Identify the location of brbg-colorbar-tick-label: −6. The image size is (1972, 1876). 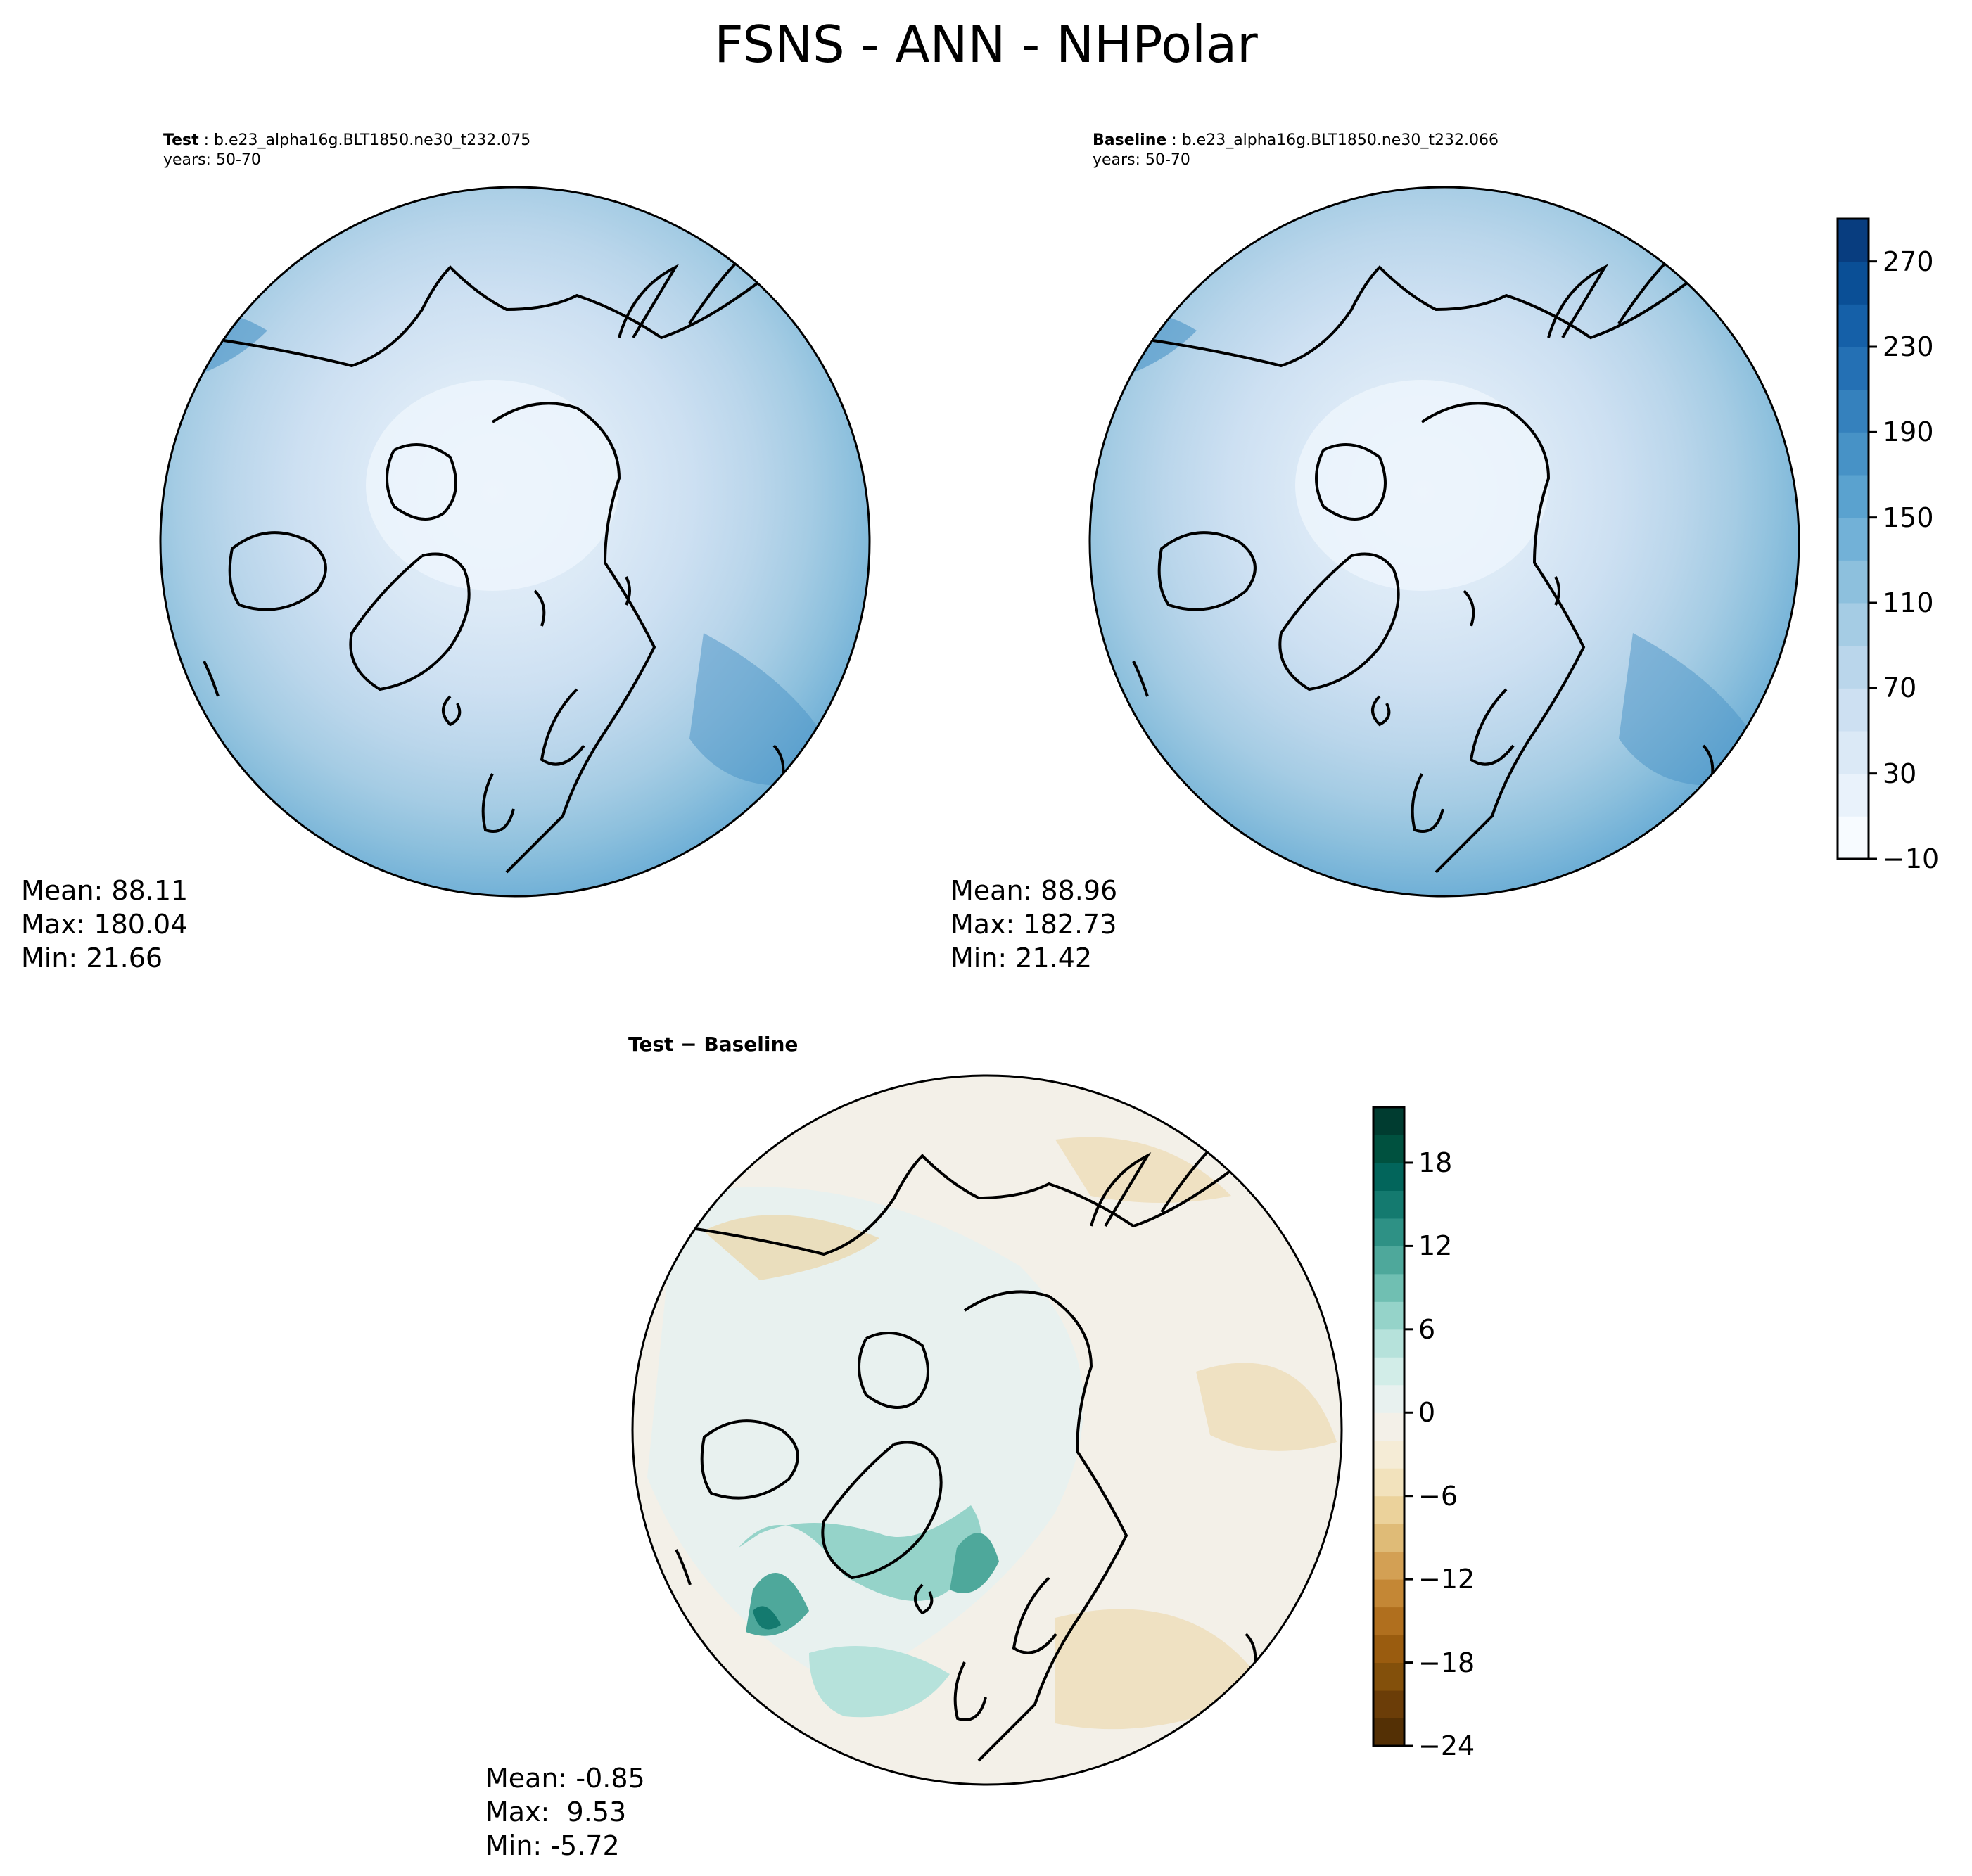
(1438, 1496).